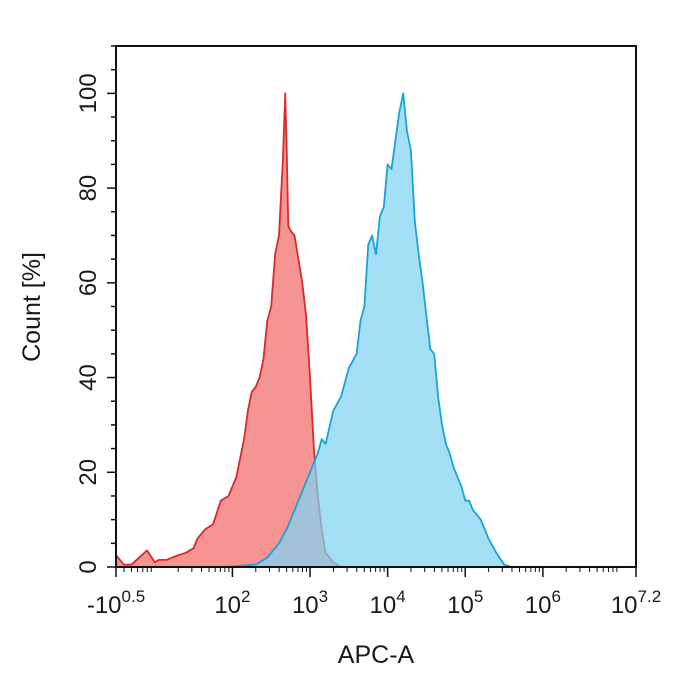  What do you see at coordinates (543, 603) in the screenshot?
I see `x-tick-label: 10⁶` at bounding box center [543, 603].